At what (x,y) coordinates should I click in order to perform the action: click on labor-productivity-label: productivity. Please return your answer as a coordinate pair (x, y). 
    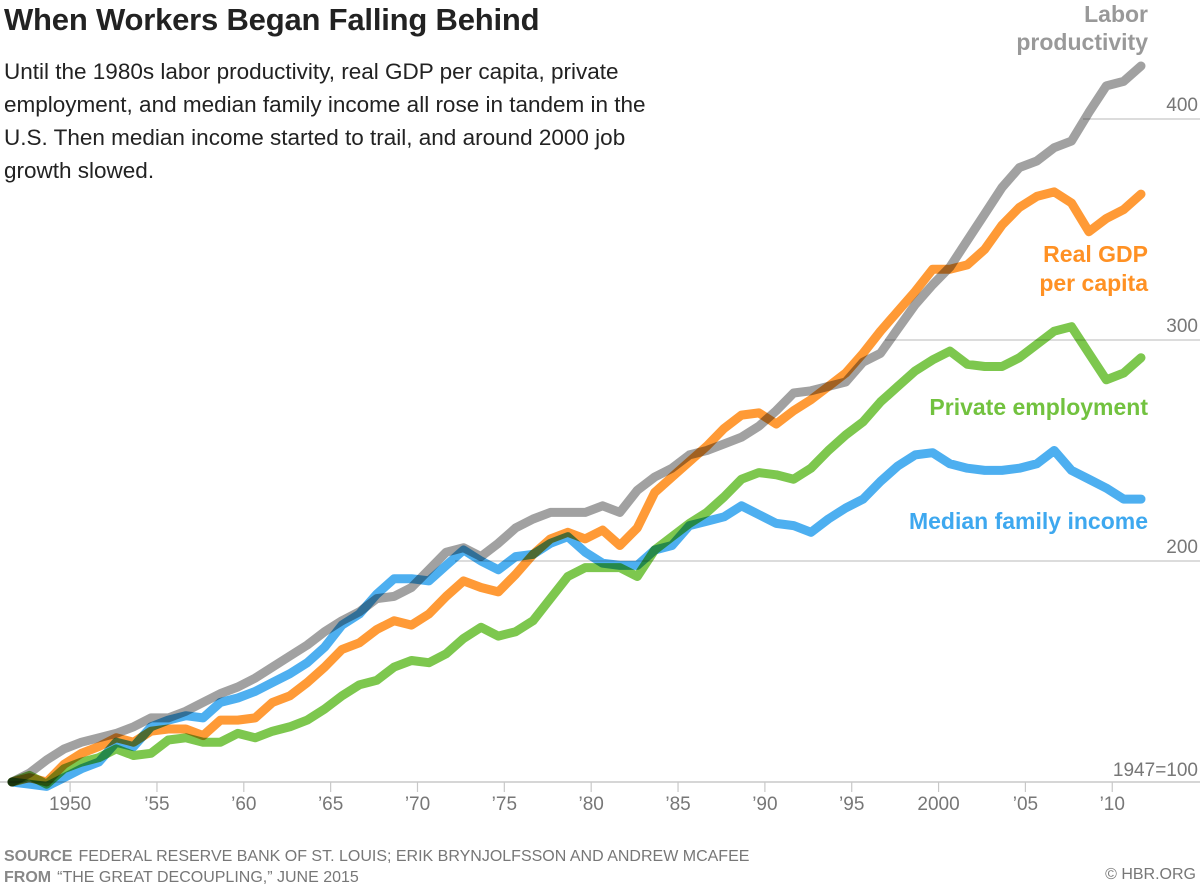
    Looking at the image, I should click on (1082, 42).